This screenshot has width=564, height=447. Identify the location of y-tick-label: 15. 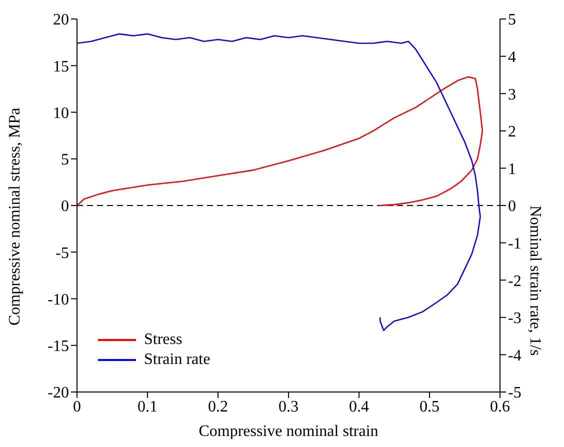
(61, 67).